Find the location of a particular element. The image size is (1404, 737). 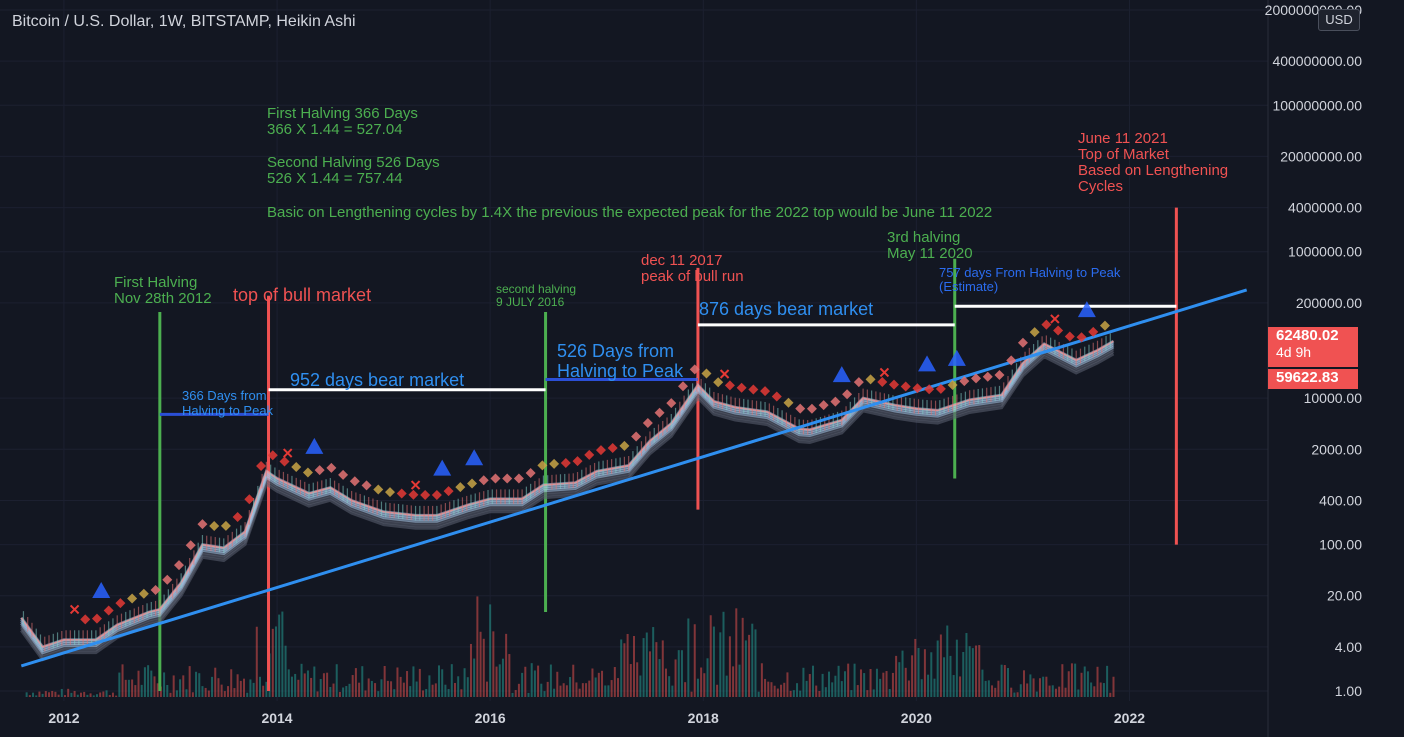

signal-triangle is located at coordinates (841, 374).